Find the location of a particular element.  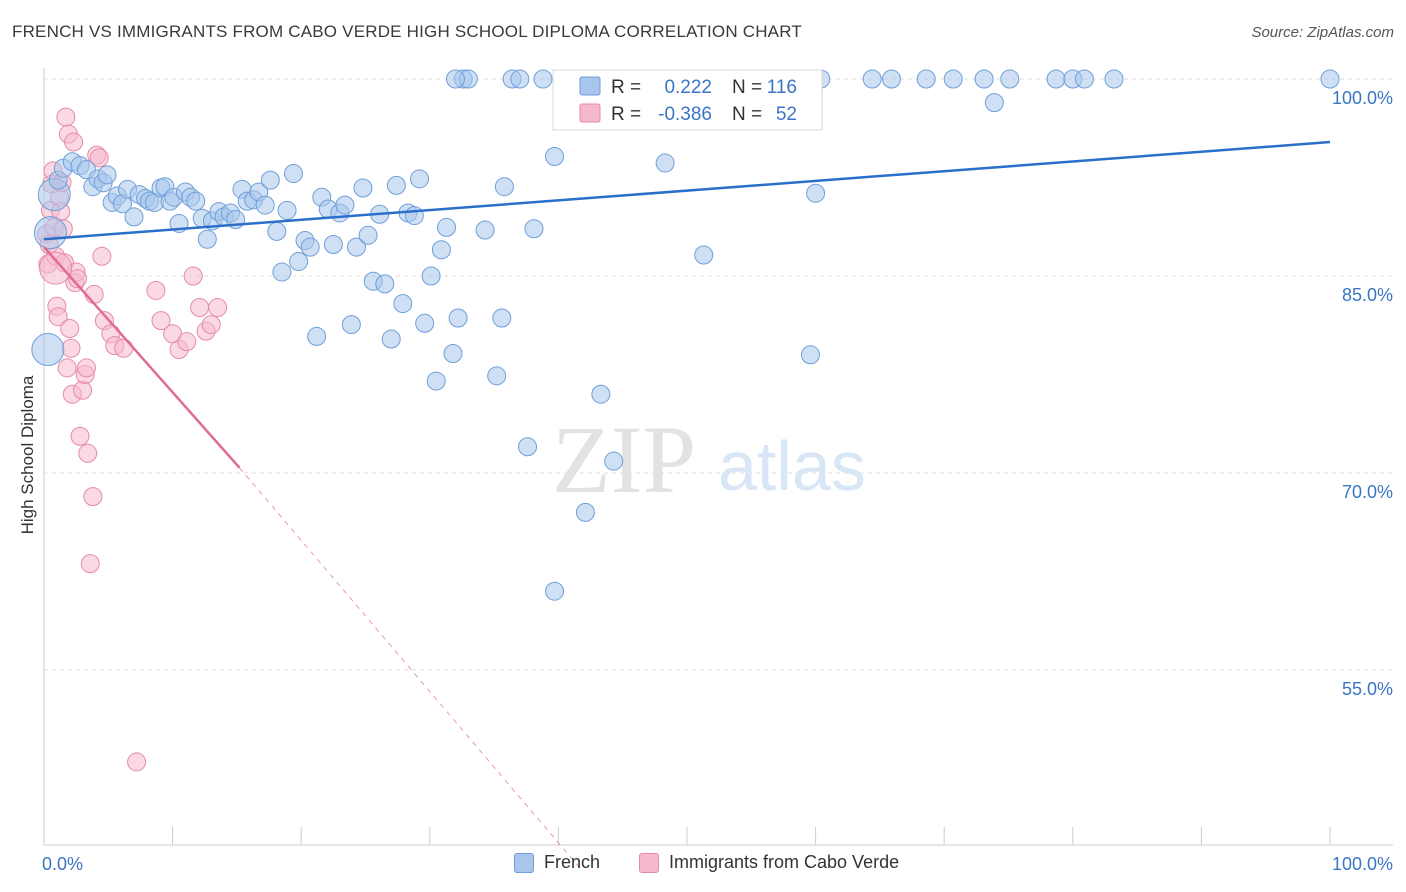

bottom-legend-cabo-label: Immigrants from Cabo Verde is located at coordinates (784, 862).